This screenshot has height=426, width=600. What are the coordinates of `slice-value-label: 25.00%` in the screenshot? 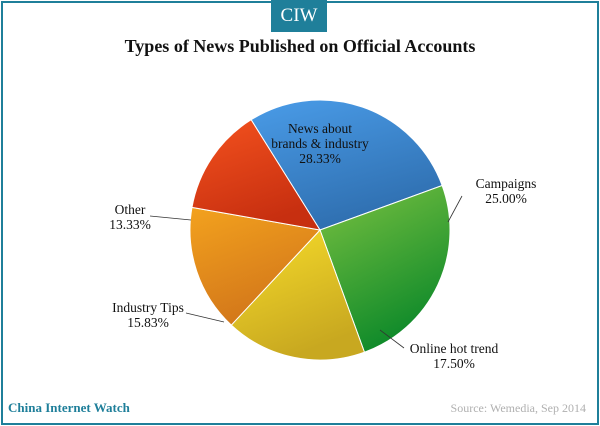 It's located at (506, 198).